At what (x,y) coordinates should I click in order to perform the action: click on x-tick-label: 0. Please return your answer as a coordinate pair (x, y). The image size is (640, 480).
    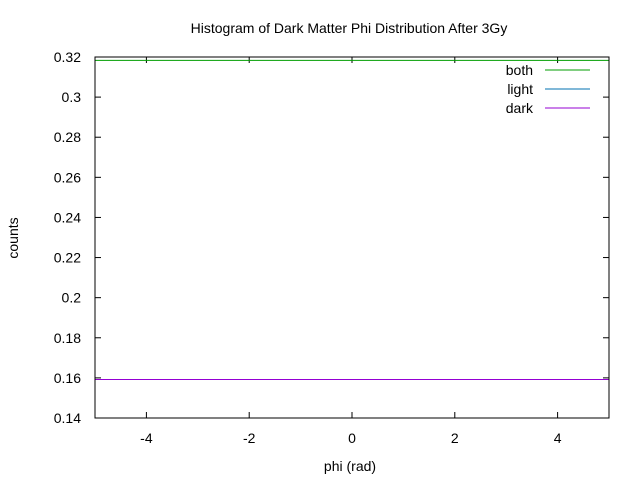
    Looking at the image, I should click on (352, 438).